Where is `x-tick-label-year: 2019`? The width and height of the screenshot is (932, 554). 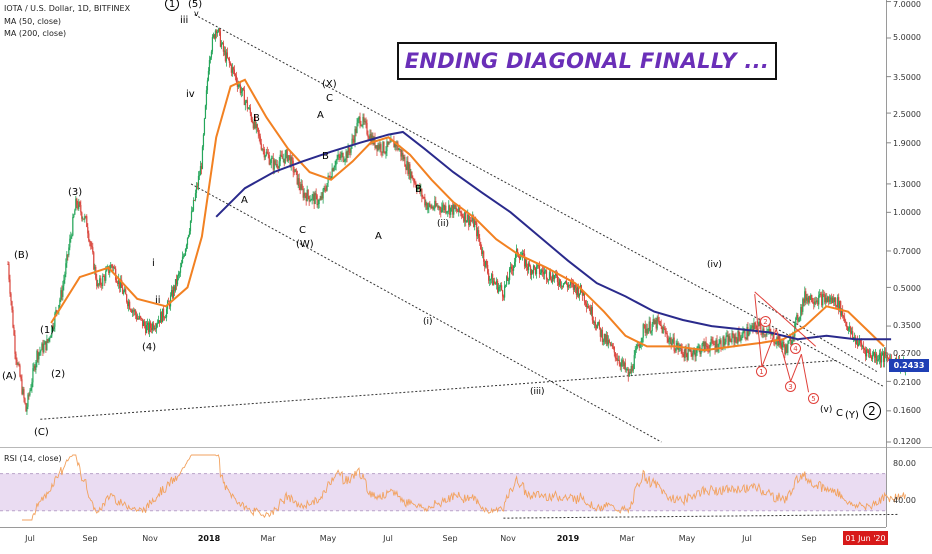 x-tick-label-year: 2019 is located at coordinates (568, 538).